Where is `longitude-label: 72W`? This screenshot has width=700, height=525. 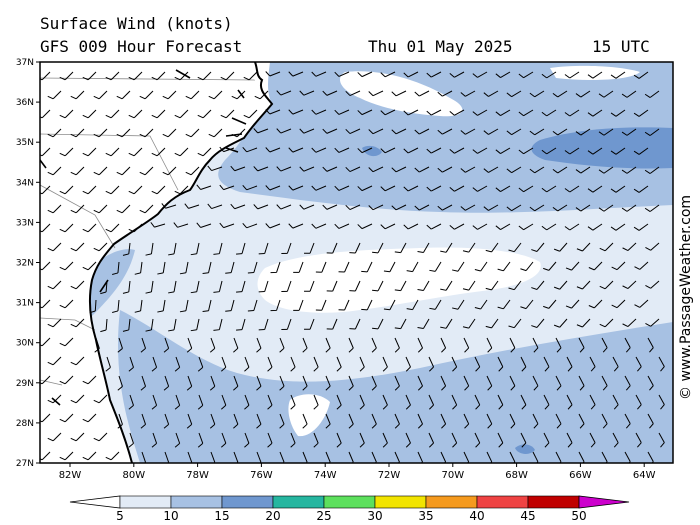 longitude-label: 72W is located at coordinates (389, 475).